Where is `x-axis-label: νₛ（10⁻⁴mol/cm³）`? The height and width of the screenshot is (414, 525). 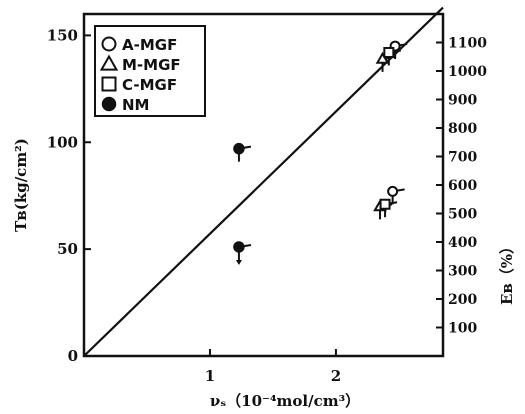
x-axis-label: νₛ（10⁻⁴mol/cm³） is located at coordinates (285, 401).